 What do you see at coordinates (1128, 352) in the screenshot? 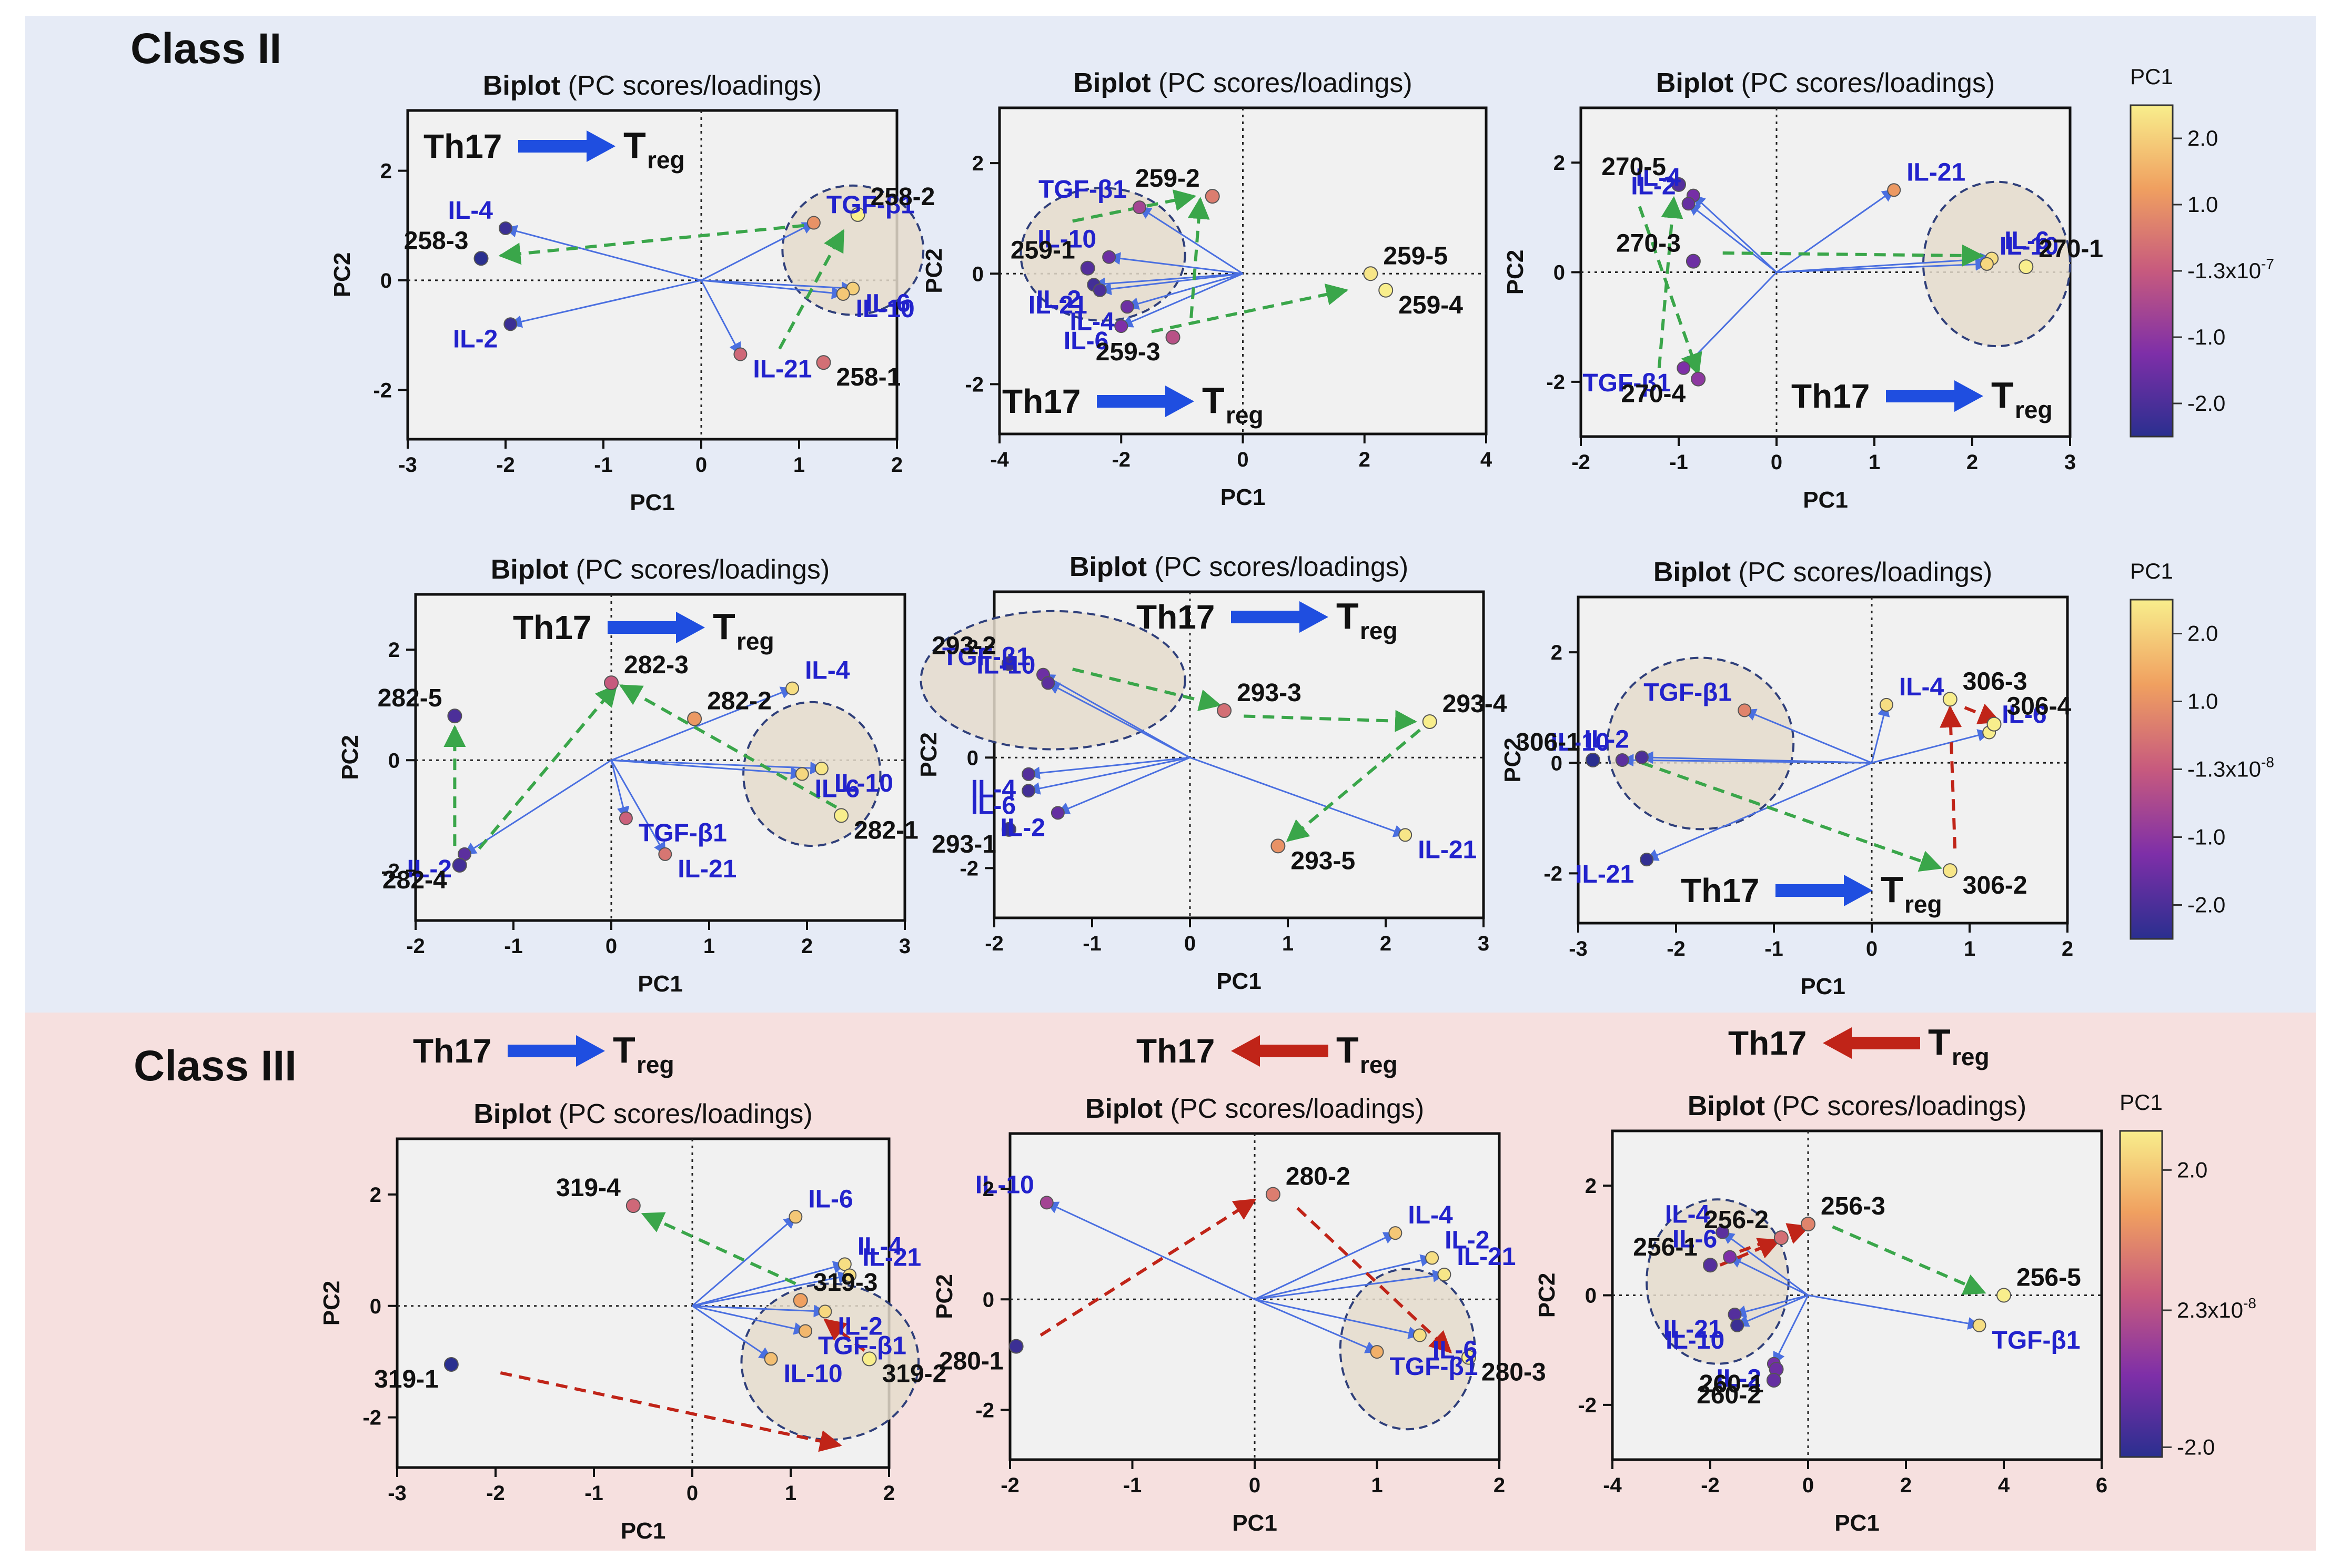
I see `score-label: 259-3` at bounding box center [1128, 352].